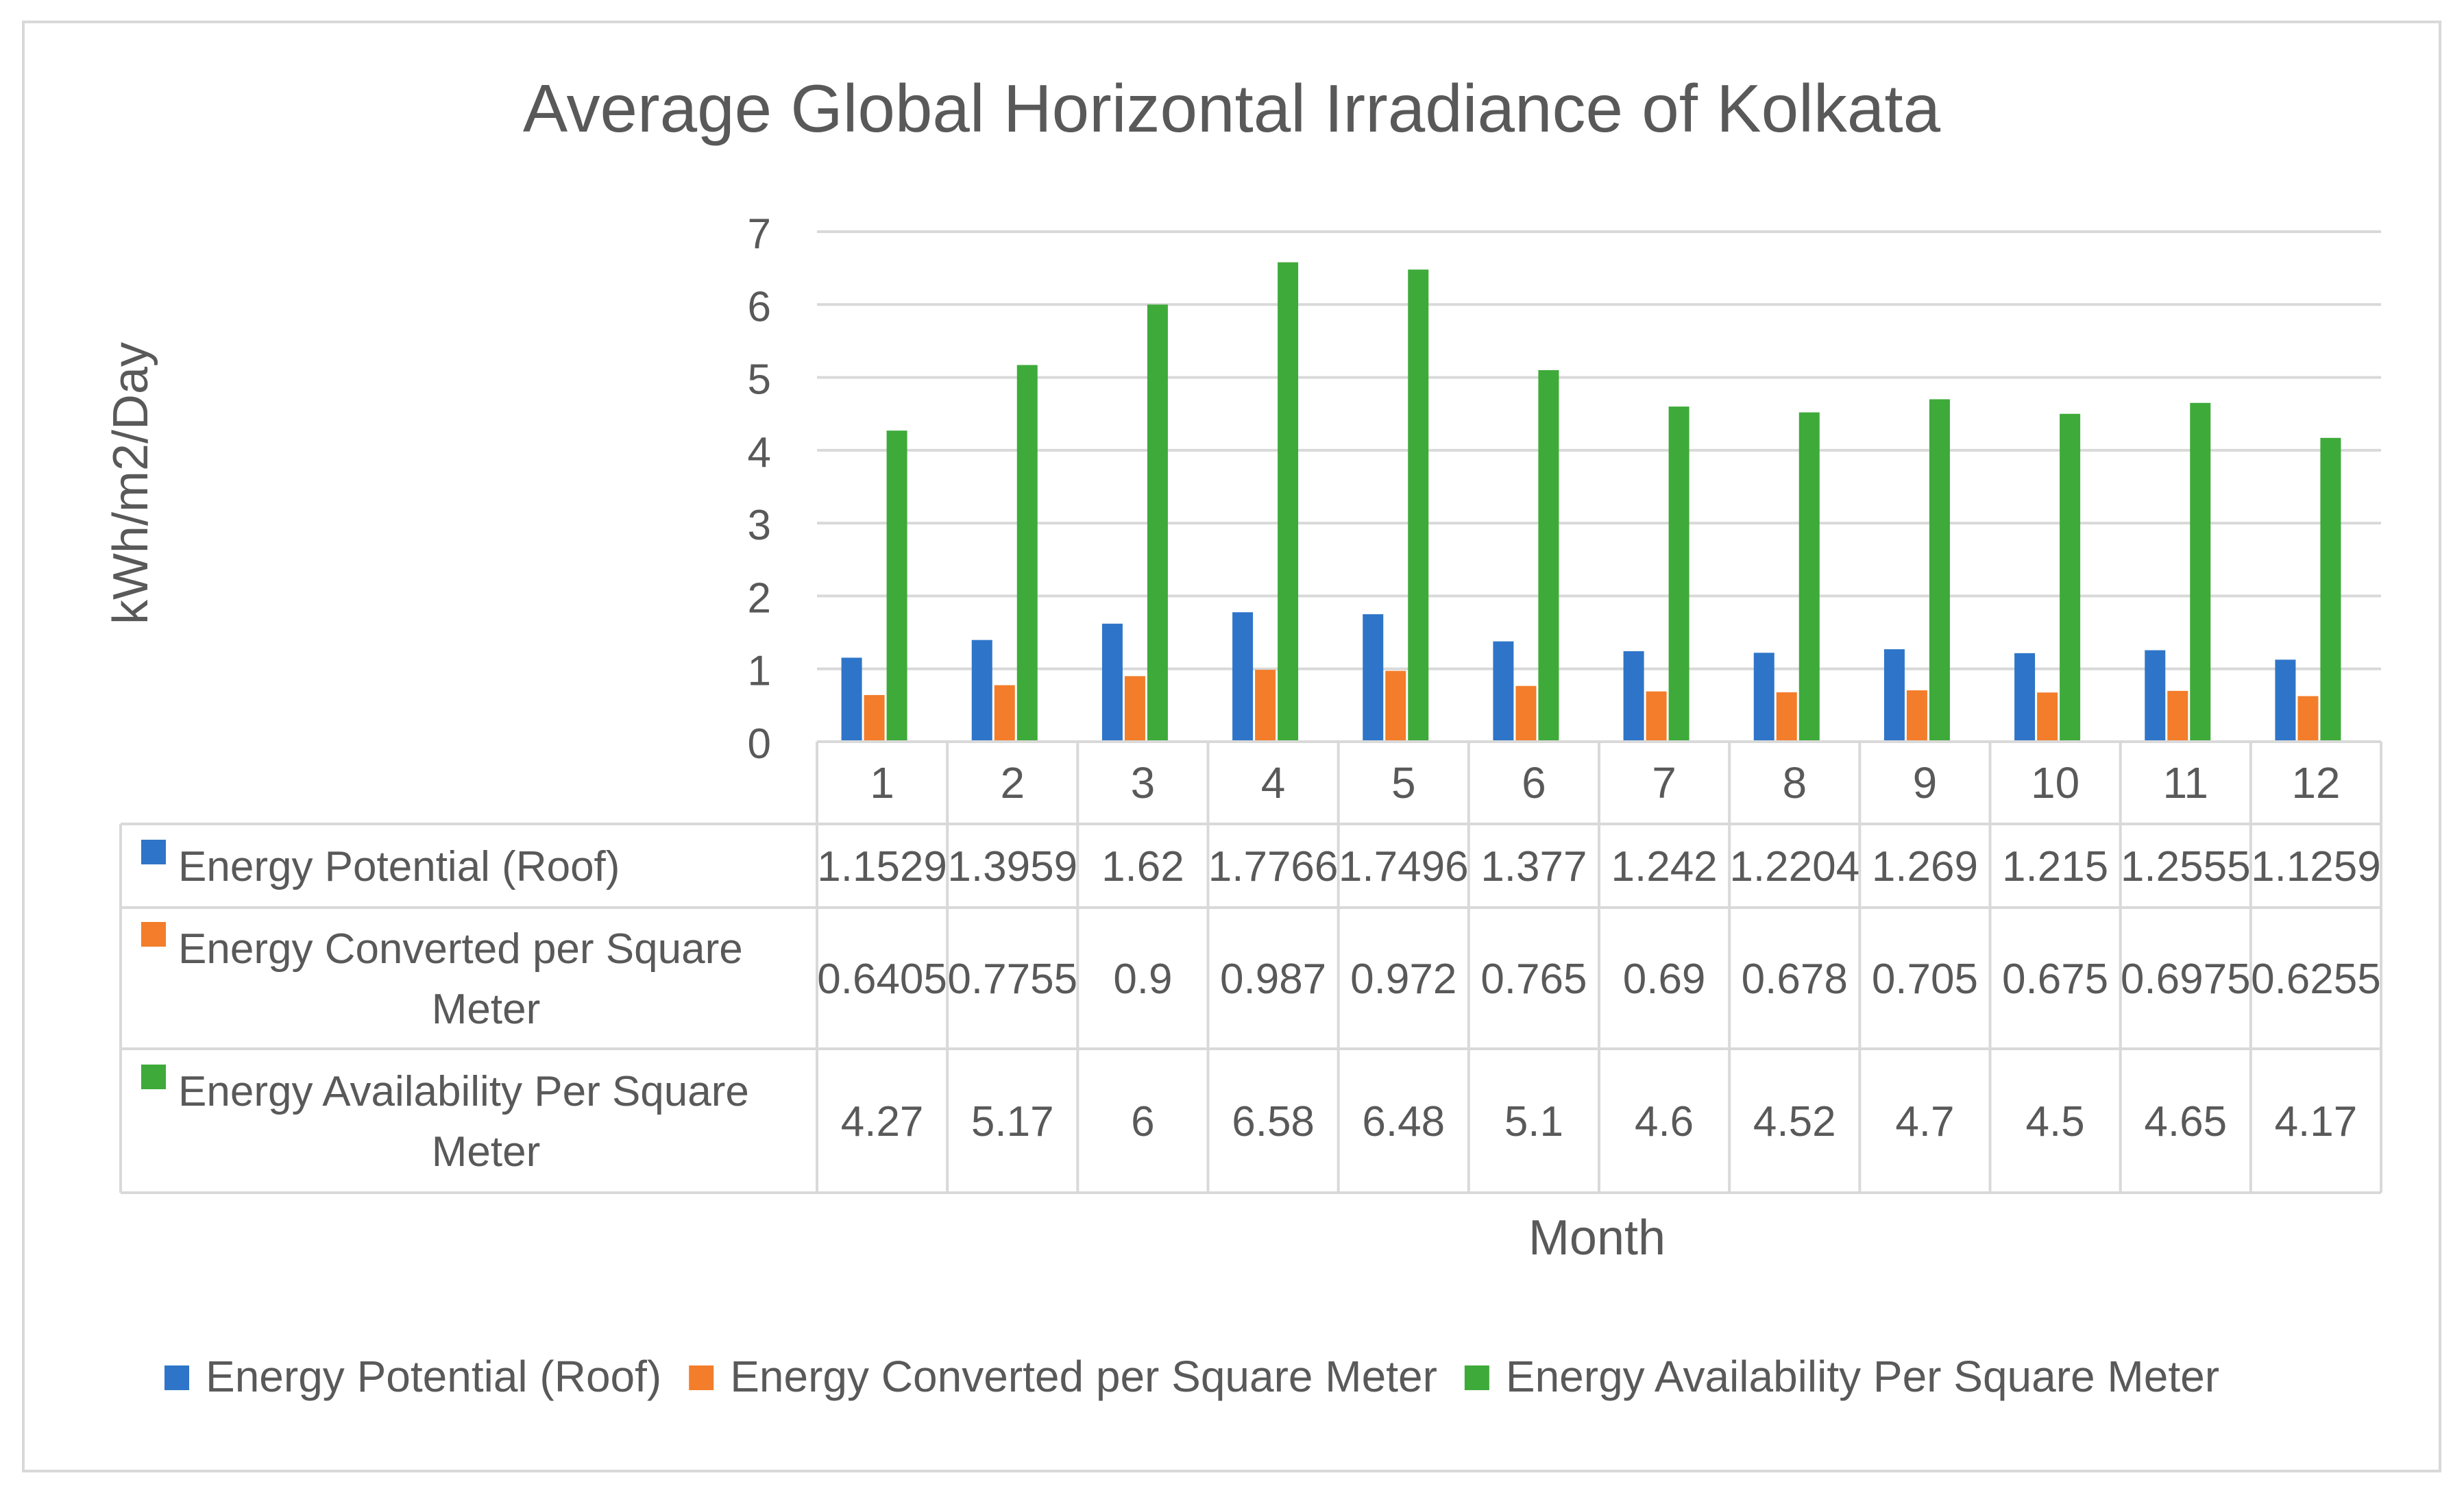  I want to click on table-cell-value: 5.1, so click(1533, 1121).